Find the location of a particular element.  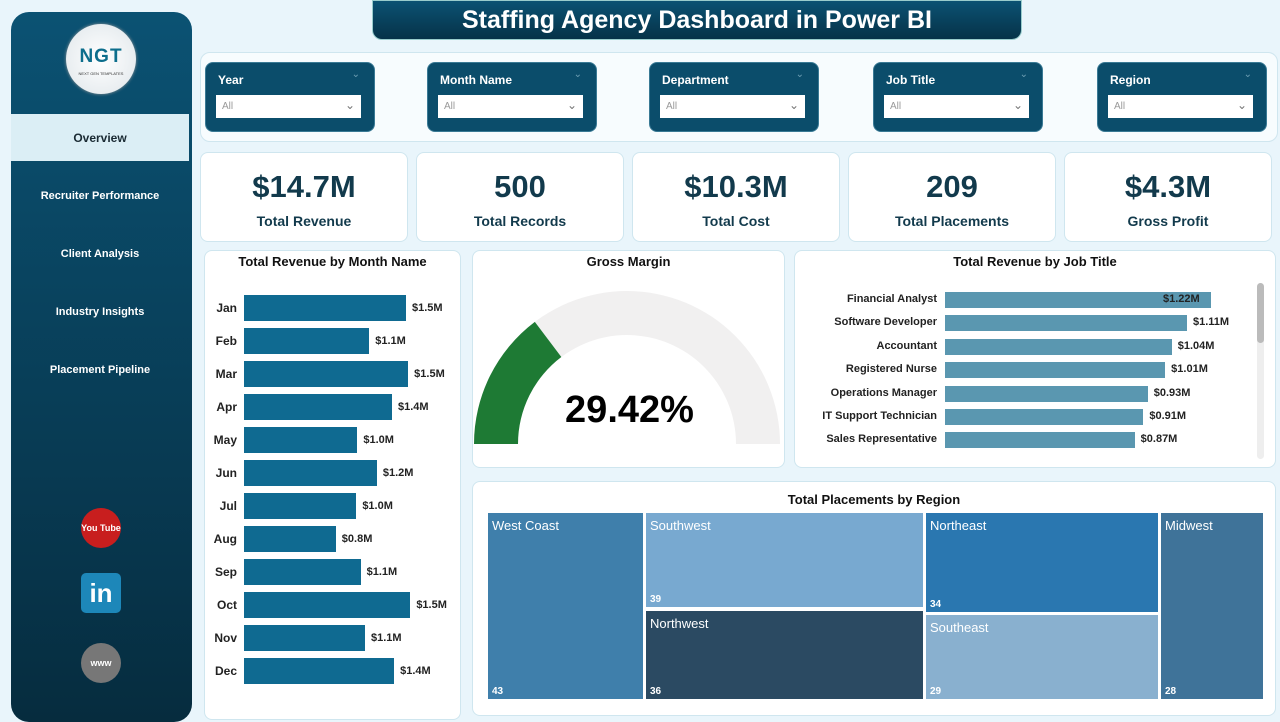

bar-row: Operations Manager $0.93M is located at coordinates (1036, 393).